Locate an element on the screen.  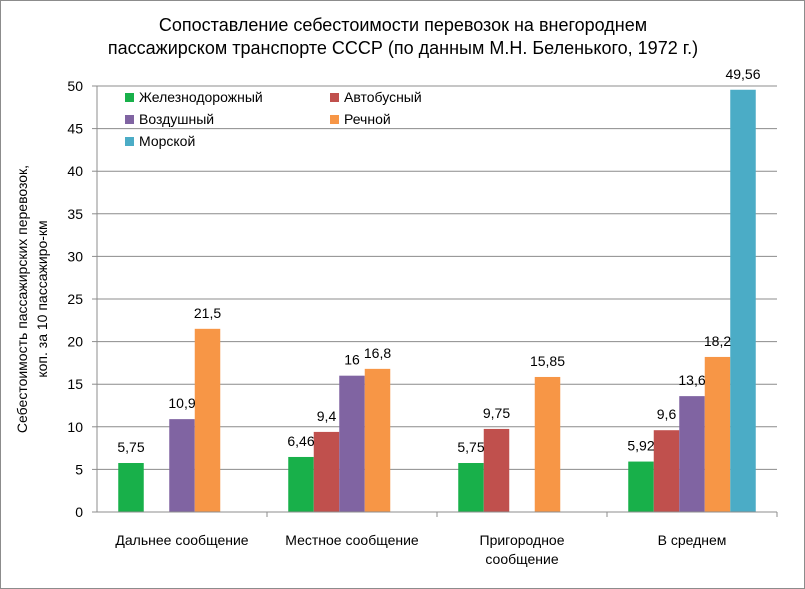
y-tick-label: 25 is located at coordinates (75, 299).